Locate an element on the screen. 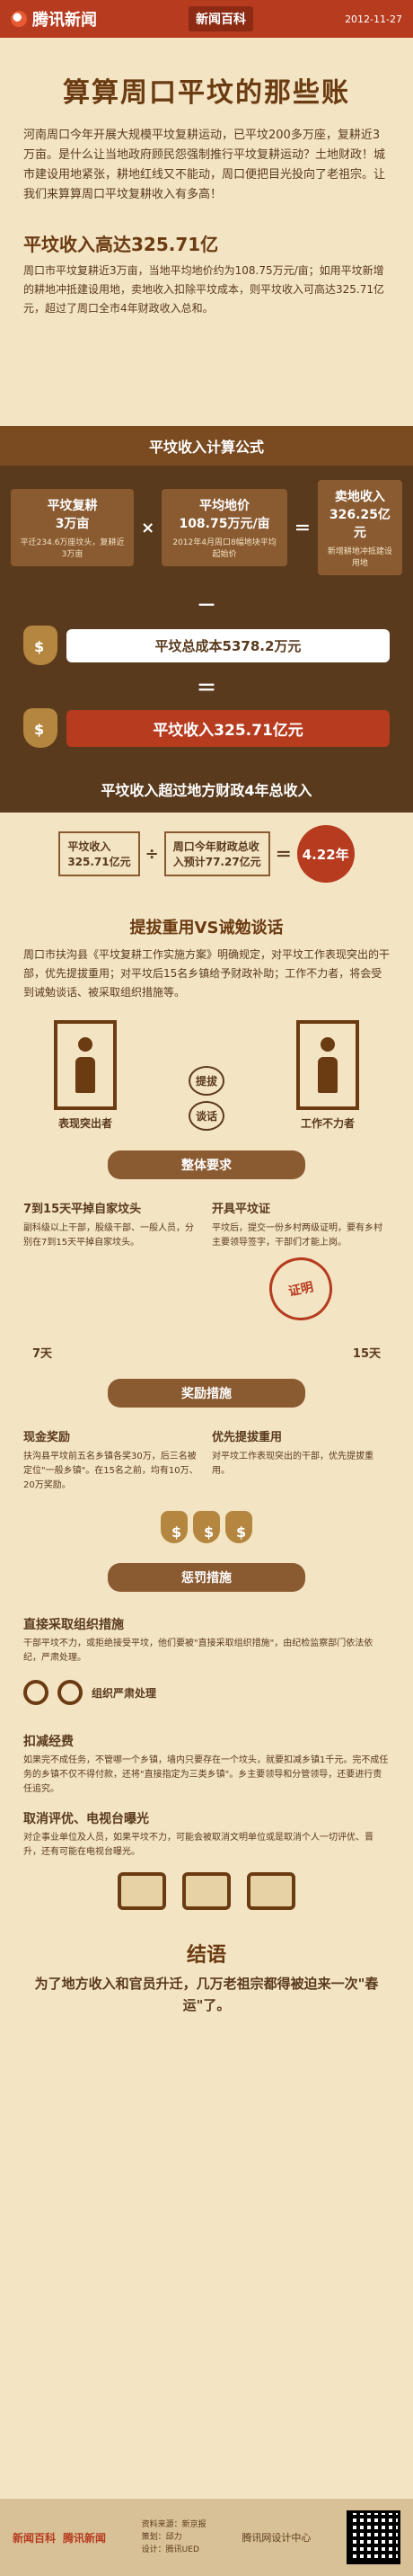 This screenshot has height=2576, width=413. brand-logo-icon is located at coordinates (19, 19).